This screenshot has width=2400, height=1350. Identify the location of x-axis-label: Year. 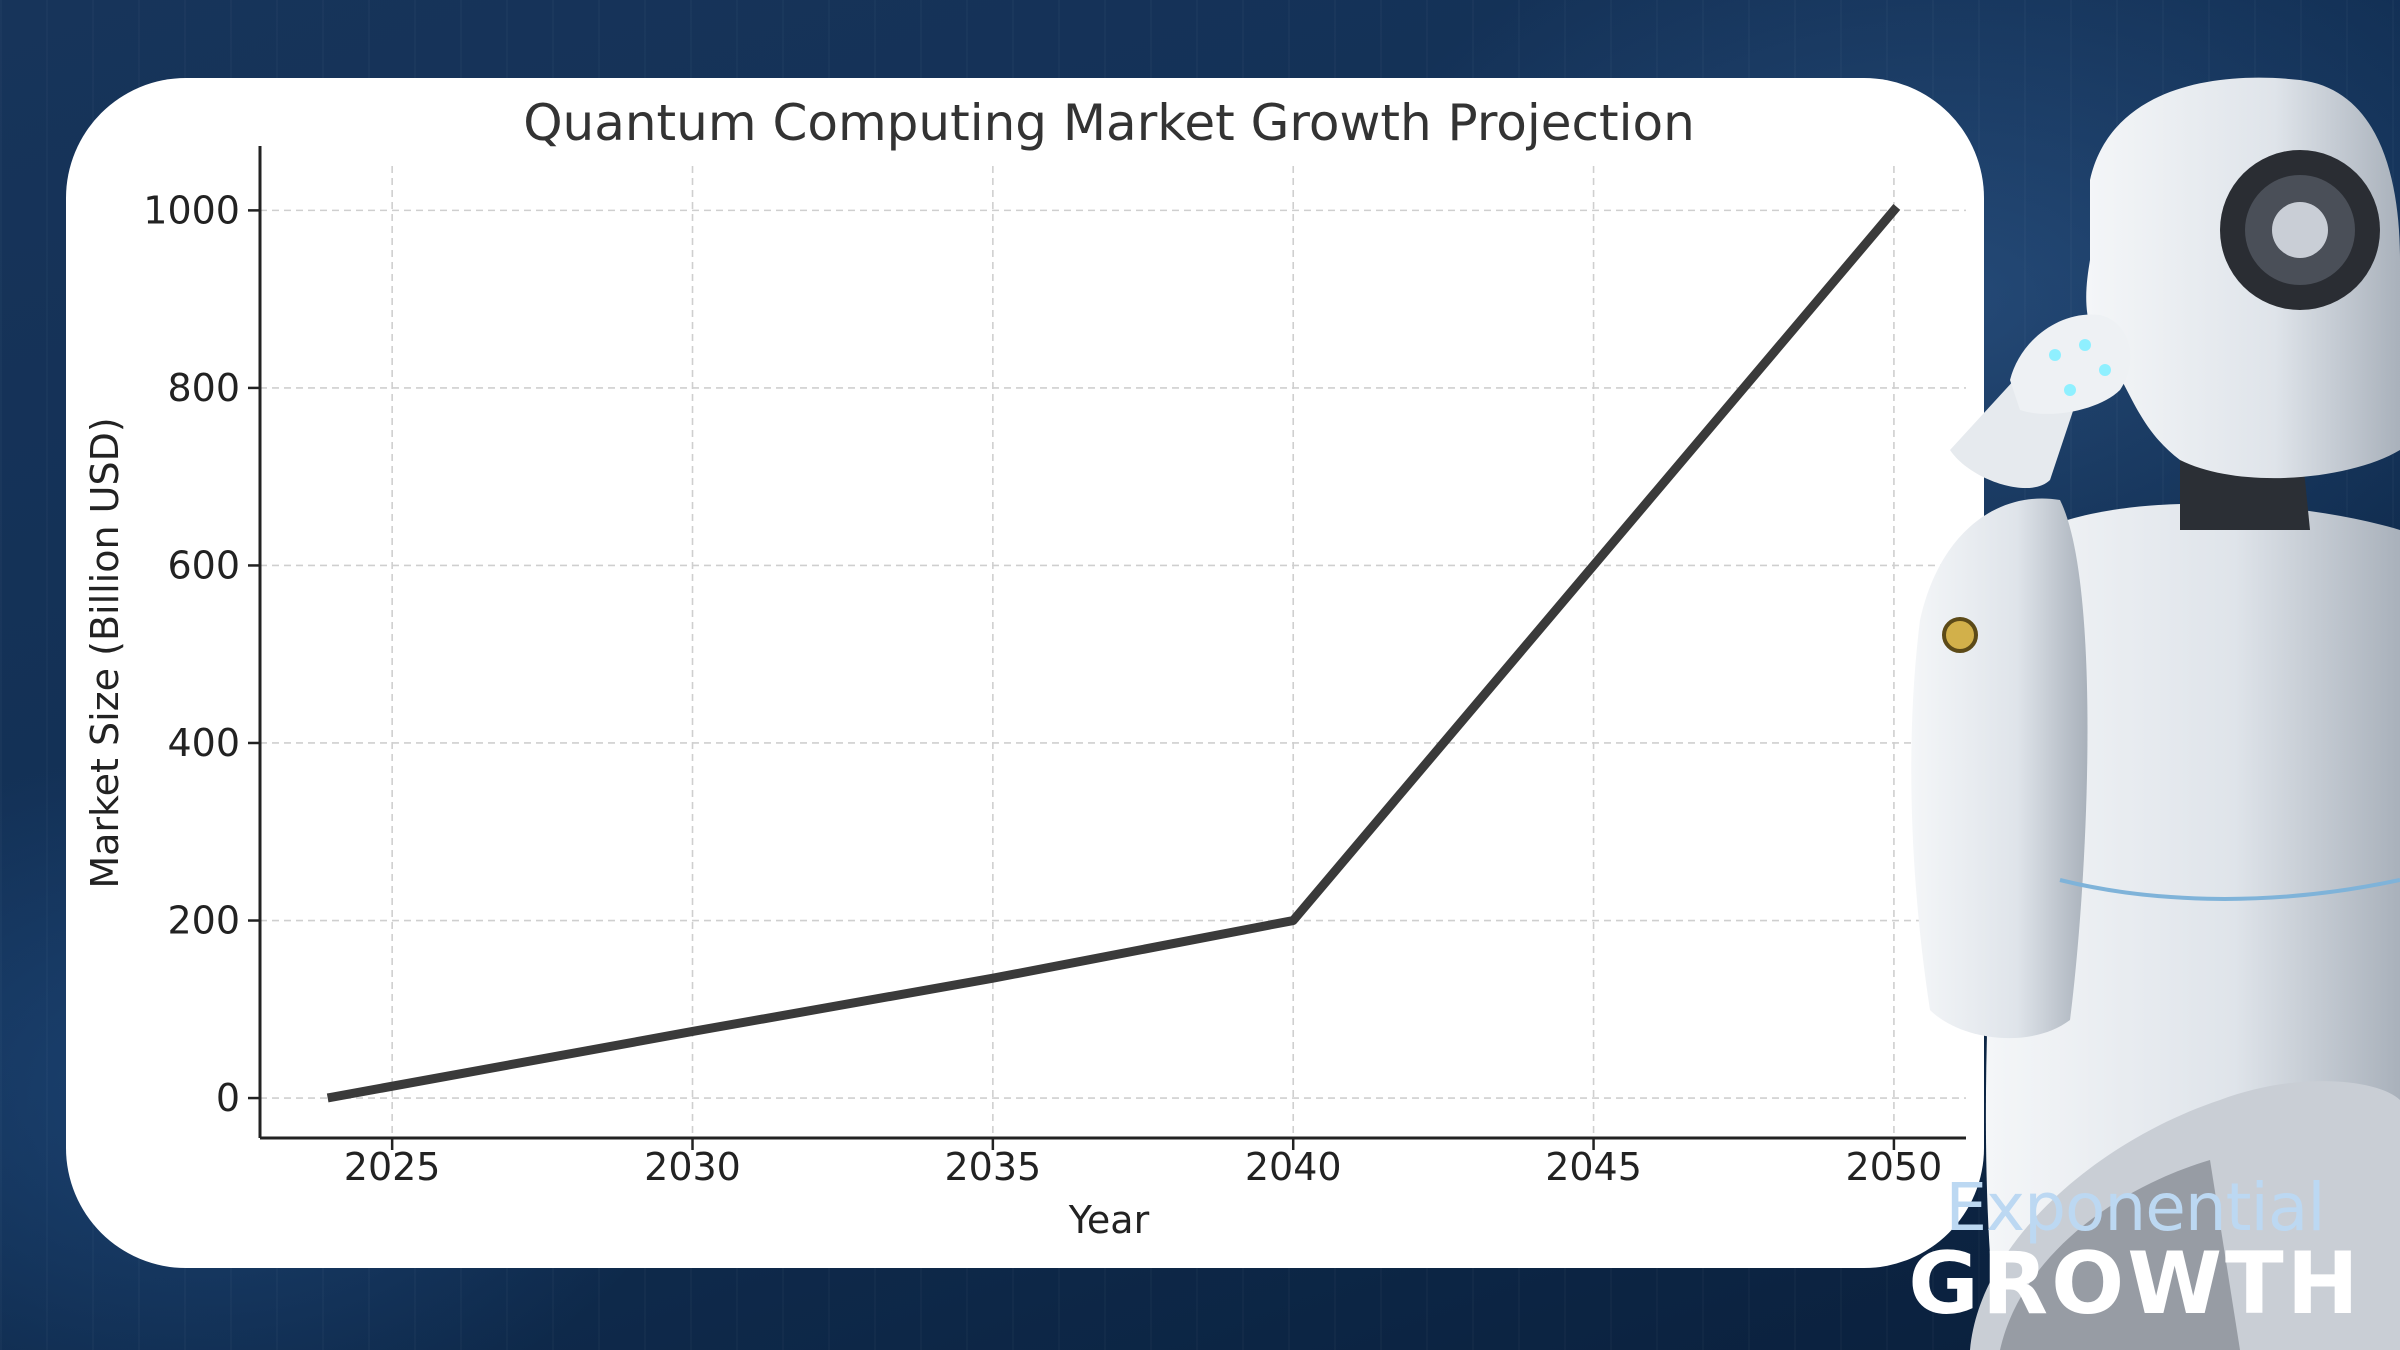
(1109, 1220).